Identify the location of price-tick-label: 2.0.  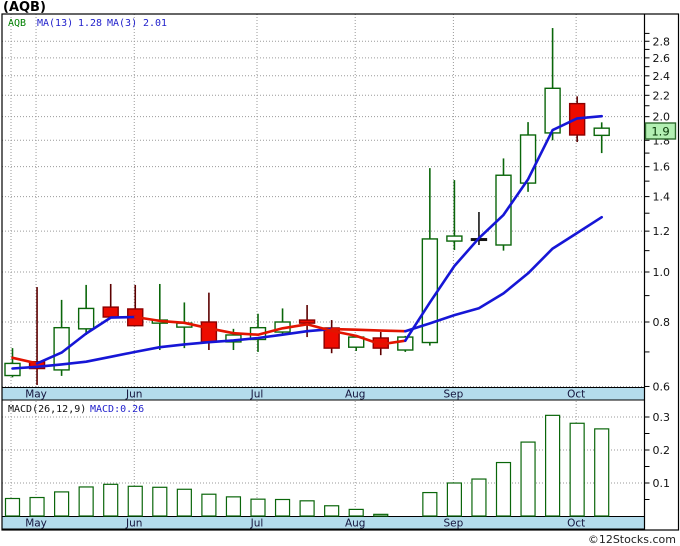
(662, 117).